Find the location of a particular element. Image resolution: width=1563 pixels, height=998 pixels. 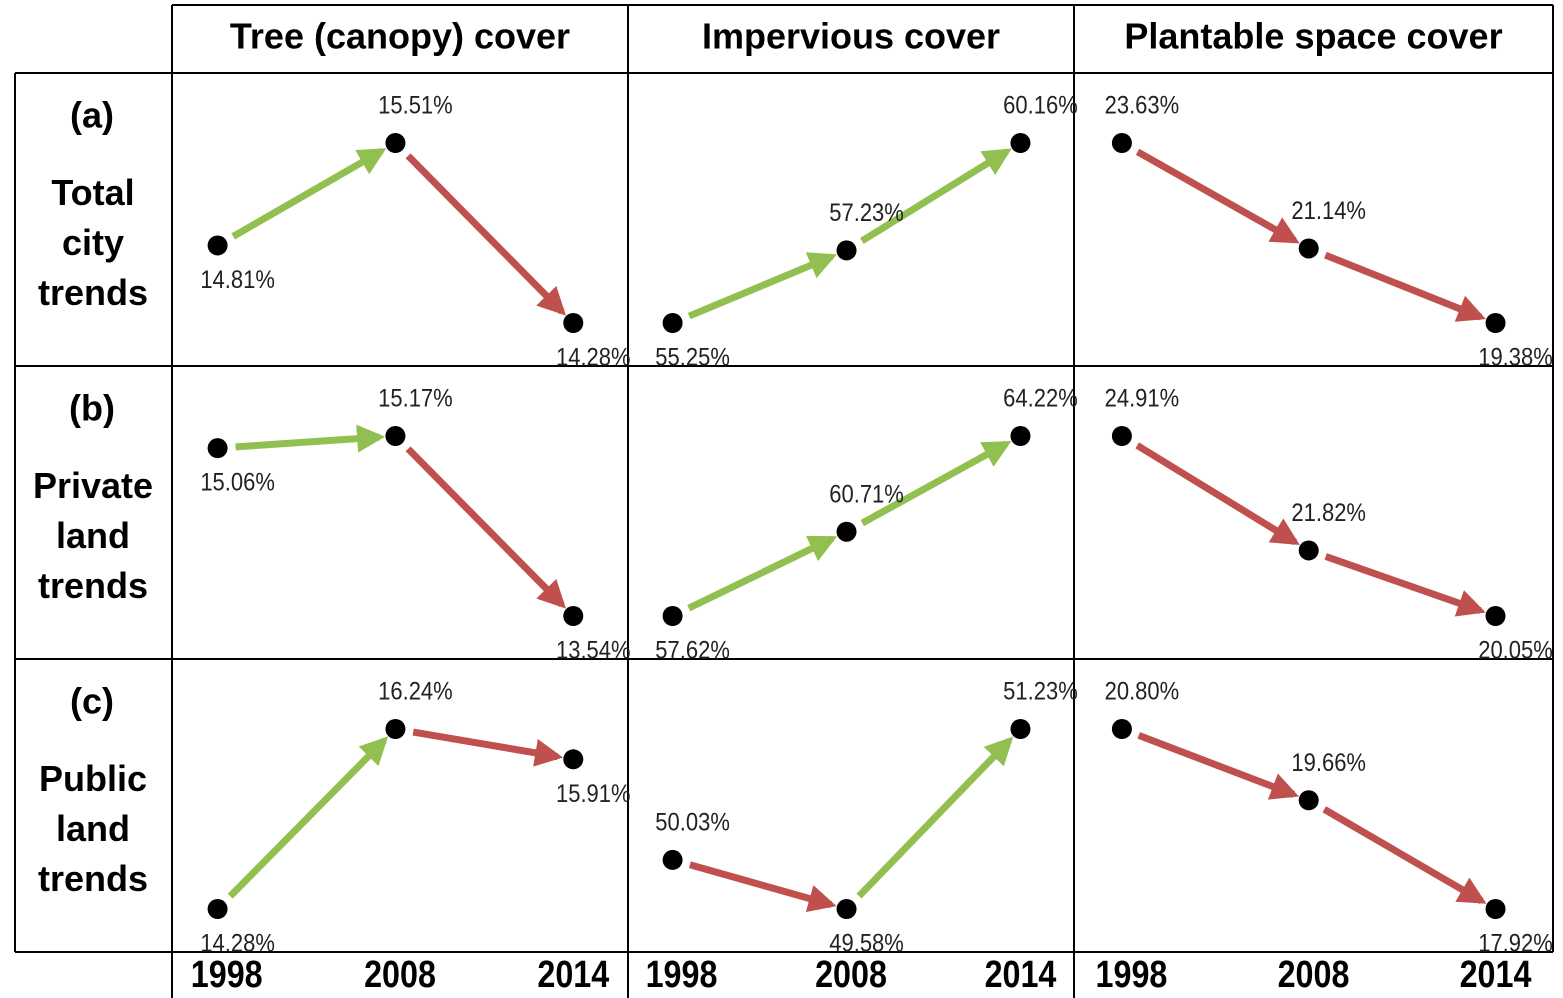

row-name: Private land trends is located at coordinates (93, 535).